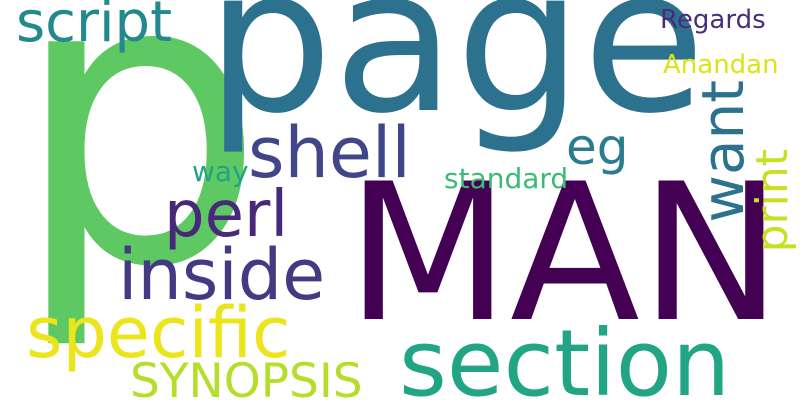 This screenshot has width=800, height=400. What do you see at coordinates (713, 20) in the screenshot?
I see `word-regards: Regards` at bounding box center [713, 20].